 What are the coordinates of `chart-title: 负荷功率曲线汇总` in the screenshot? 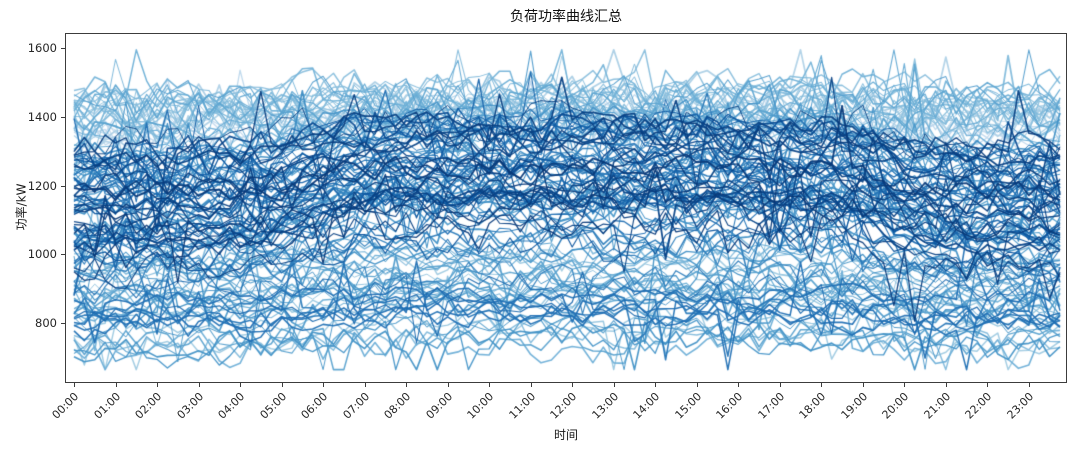 It's located at (566, 17).